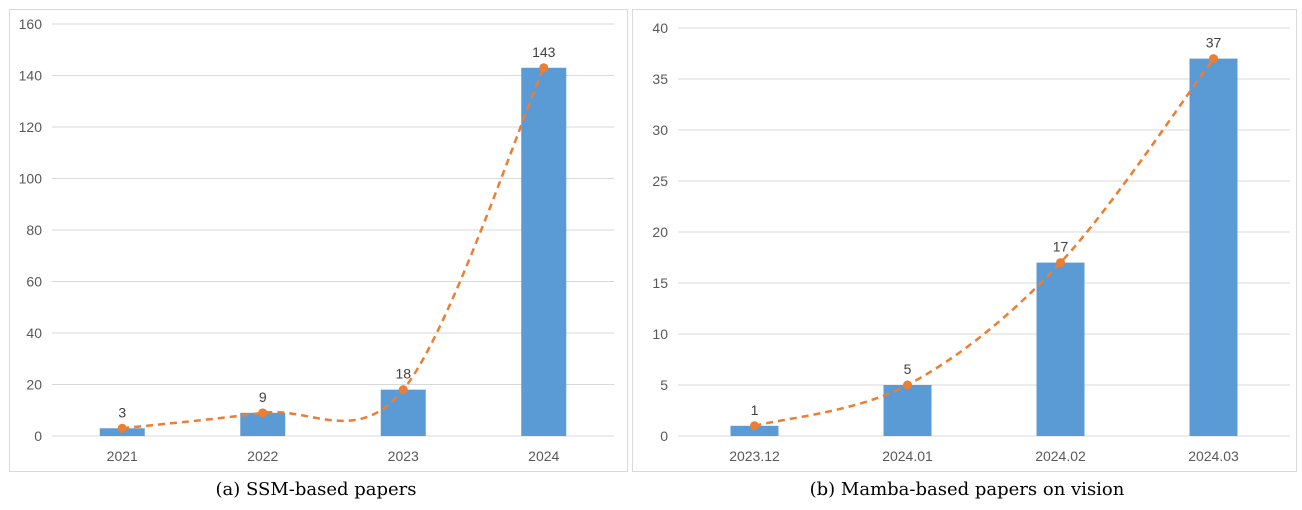  I want to click on chart-b-data-label: 17, so click(1061, 247).